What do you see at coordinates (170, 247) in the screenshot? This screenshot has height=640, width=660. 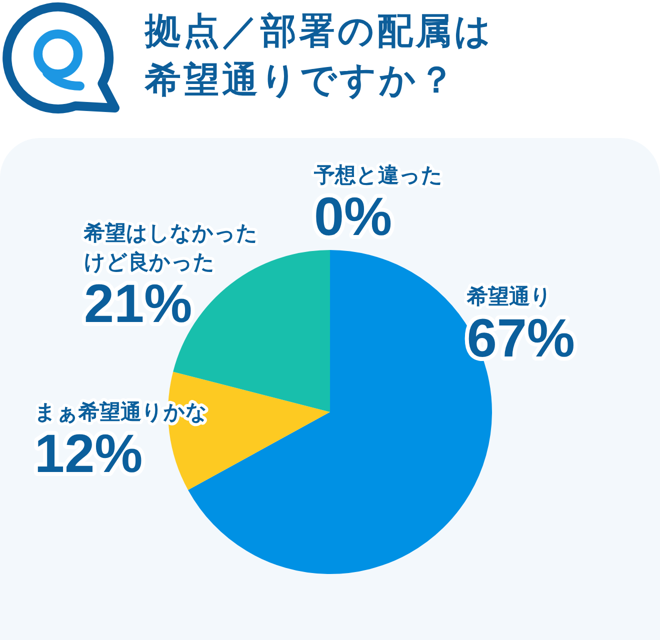 I see `slice-label: 希望はしなかったけど良かった` at bounding box center [170, 247].